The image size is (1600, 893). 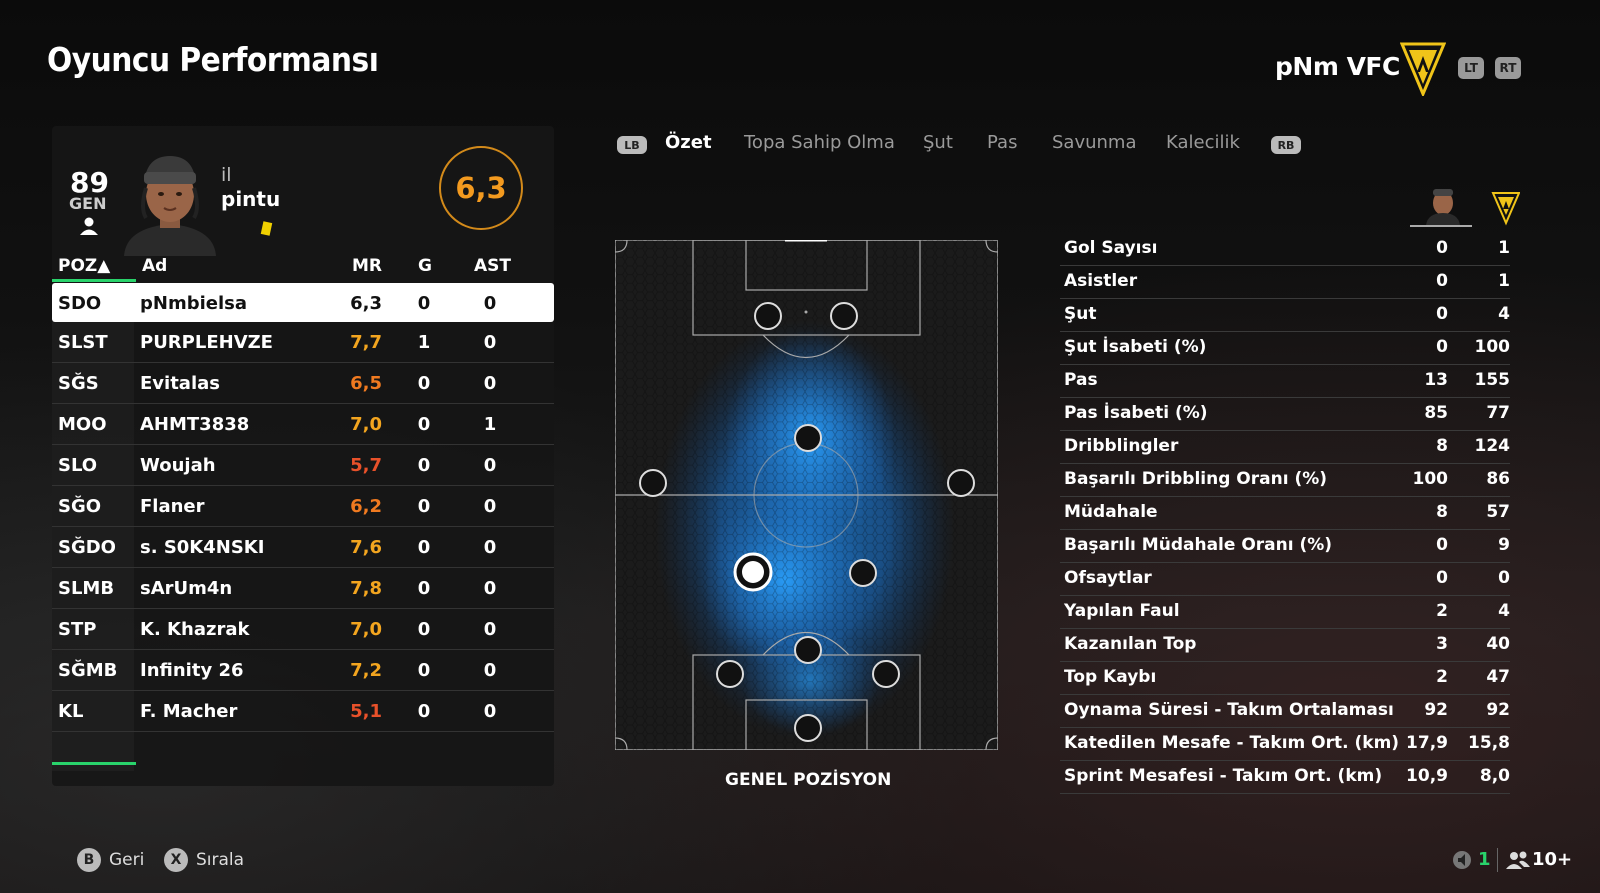 What do you see at coordinates (303, 547) in the screenshot?
I see `table-row: SĞDO s. S0K4NSKI 7,6 0 0` at bounding box center [303, 547].